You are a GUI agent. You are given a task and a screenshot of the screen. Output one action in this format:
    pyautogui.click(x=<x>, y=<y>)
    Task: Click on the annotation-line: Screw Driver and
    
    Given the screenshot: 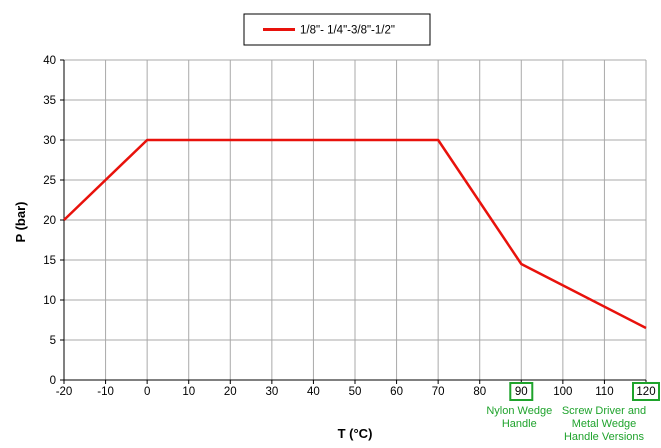 What is the action you would take?
    pyautogui.click(x=604, y=411)
    